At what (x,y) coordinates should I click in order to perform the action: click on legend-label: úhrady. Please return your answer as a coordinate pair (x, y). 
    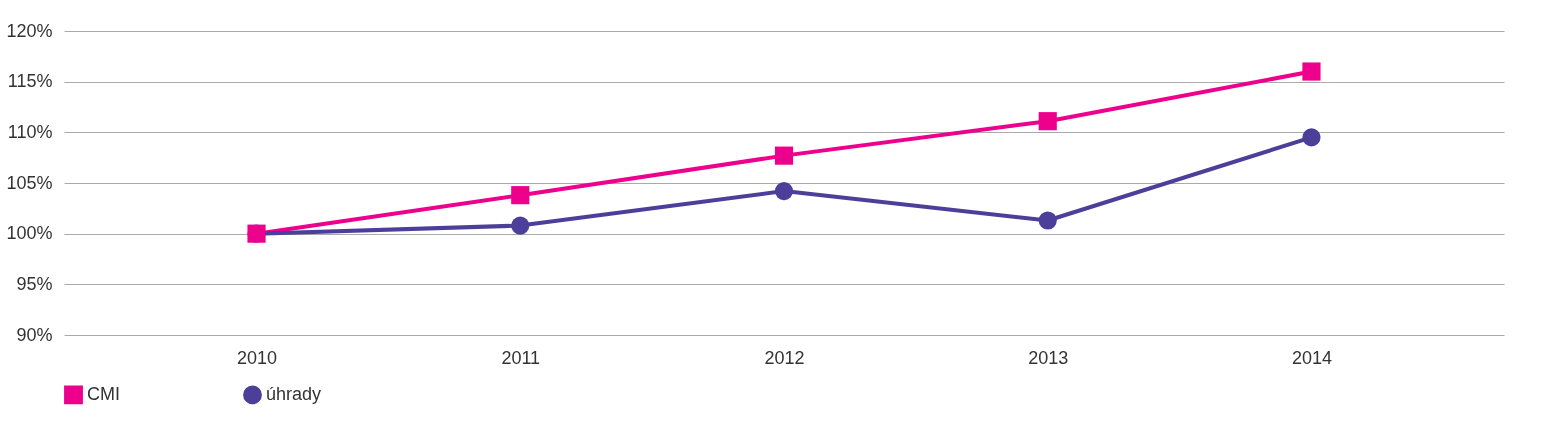
    Looking at the image, I should click on (294, 393).